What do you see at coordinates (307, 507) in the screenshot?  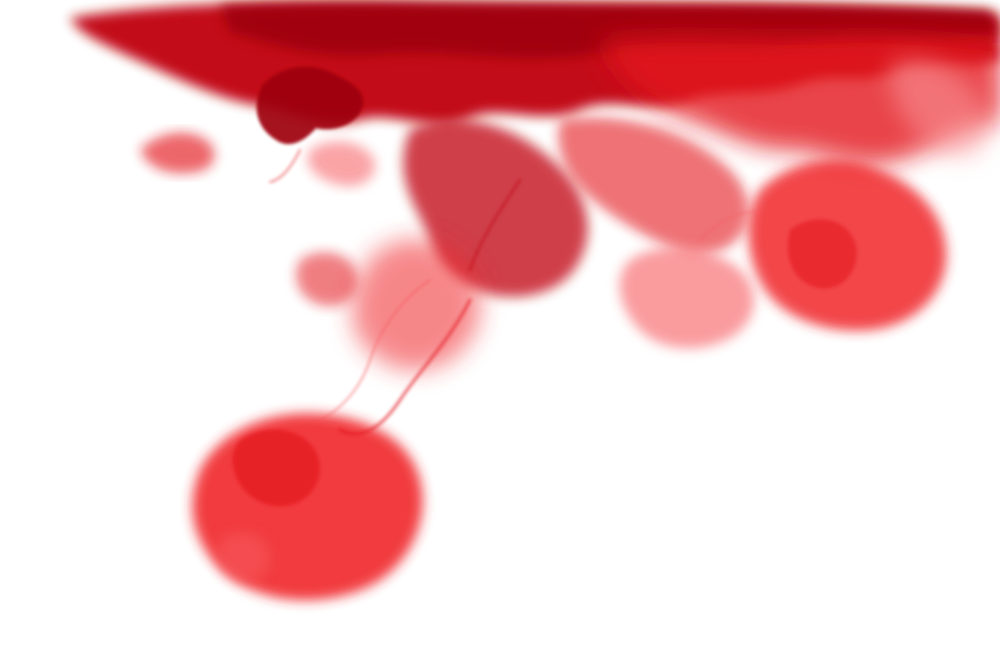 I see `ink-lower-left-cloud` at bounding box center [307, 507].